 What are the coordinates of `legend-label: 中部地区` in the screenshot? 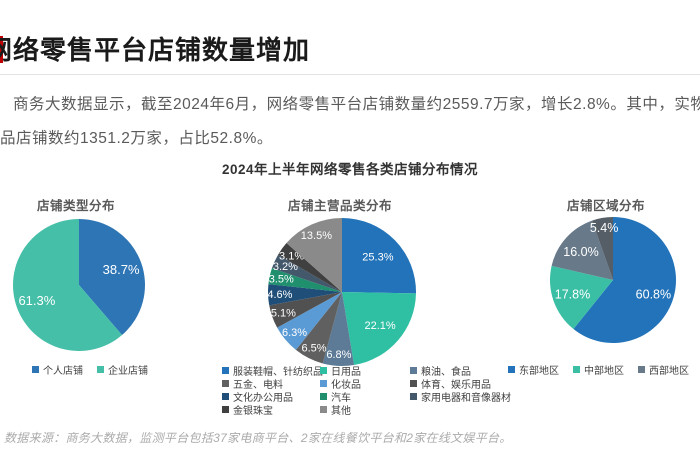 It's located at (604, 371).